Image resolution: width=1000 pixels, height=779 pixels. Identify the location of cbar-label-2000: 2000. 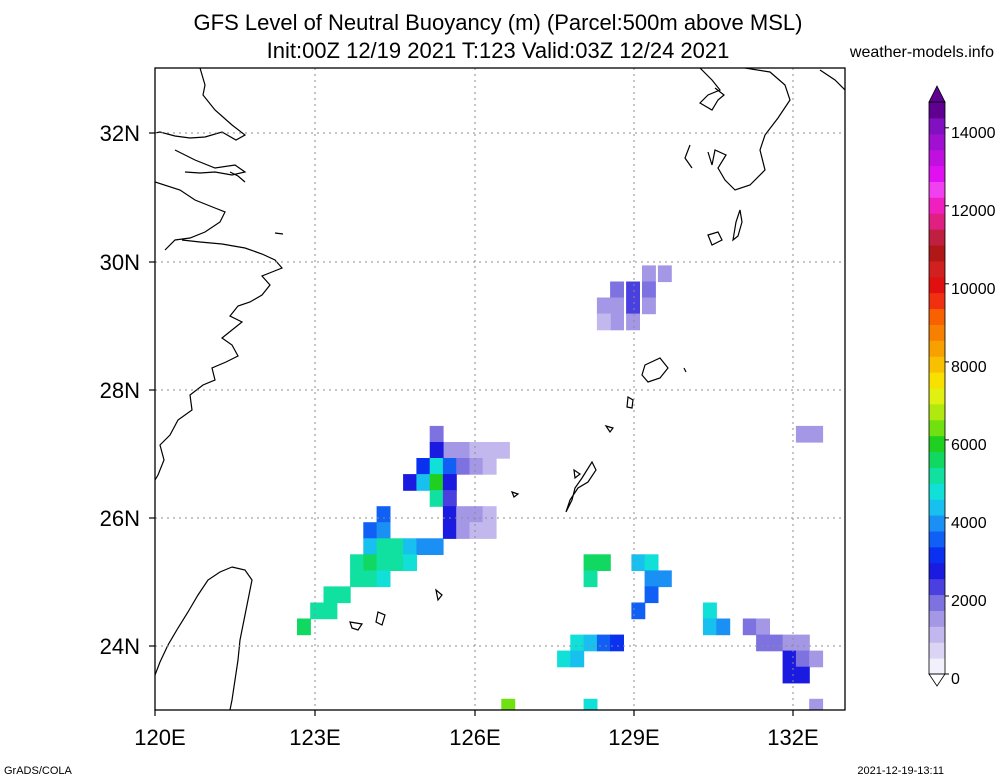
(969, 601).